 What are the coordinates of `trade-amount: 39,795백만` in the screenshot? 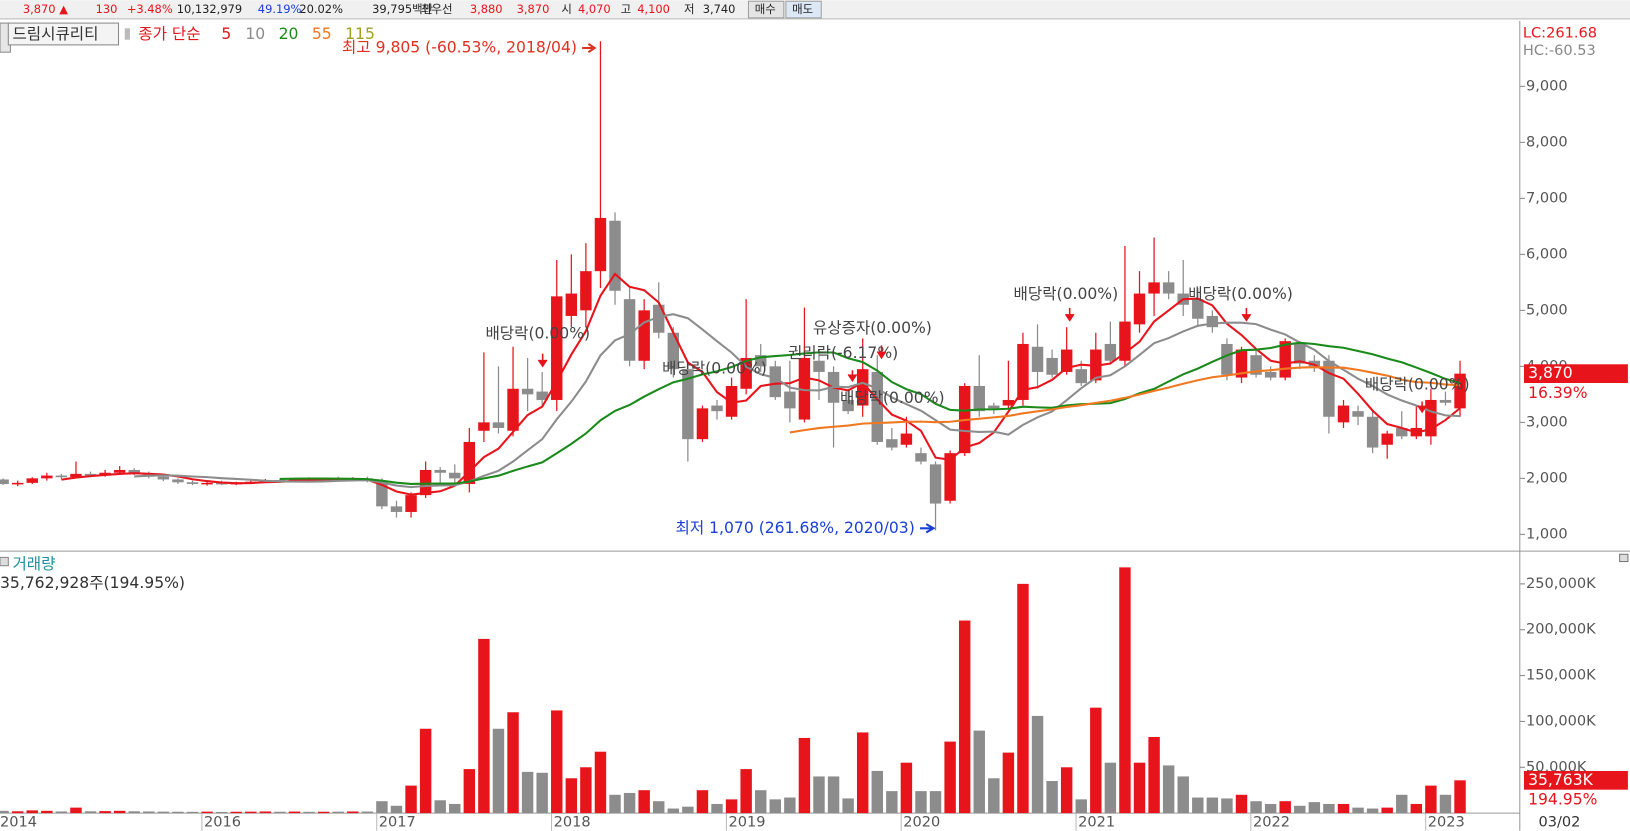 It's located at (402, 9).